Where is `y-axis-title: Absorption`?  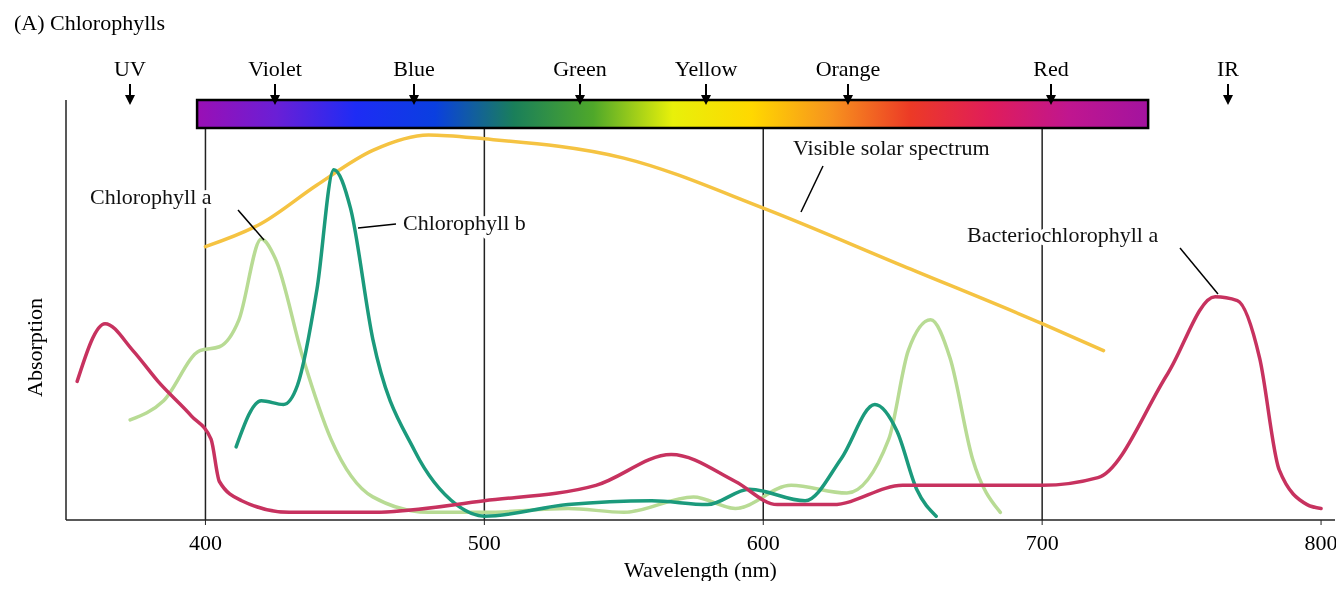 y-axis-title: Absorption is located at coordinates (34, 347).